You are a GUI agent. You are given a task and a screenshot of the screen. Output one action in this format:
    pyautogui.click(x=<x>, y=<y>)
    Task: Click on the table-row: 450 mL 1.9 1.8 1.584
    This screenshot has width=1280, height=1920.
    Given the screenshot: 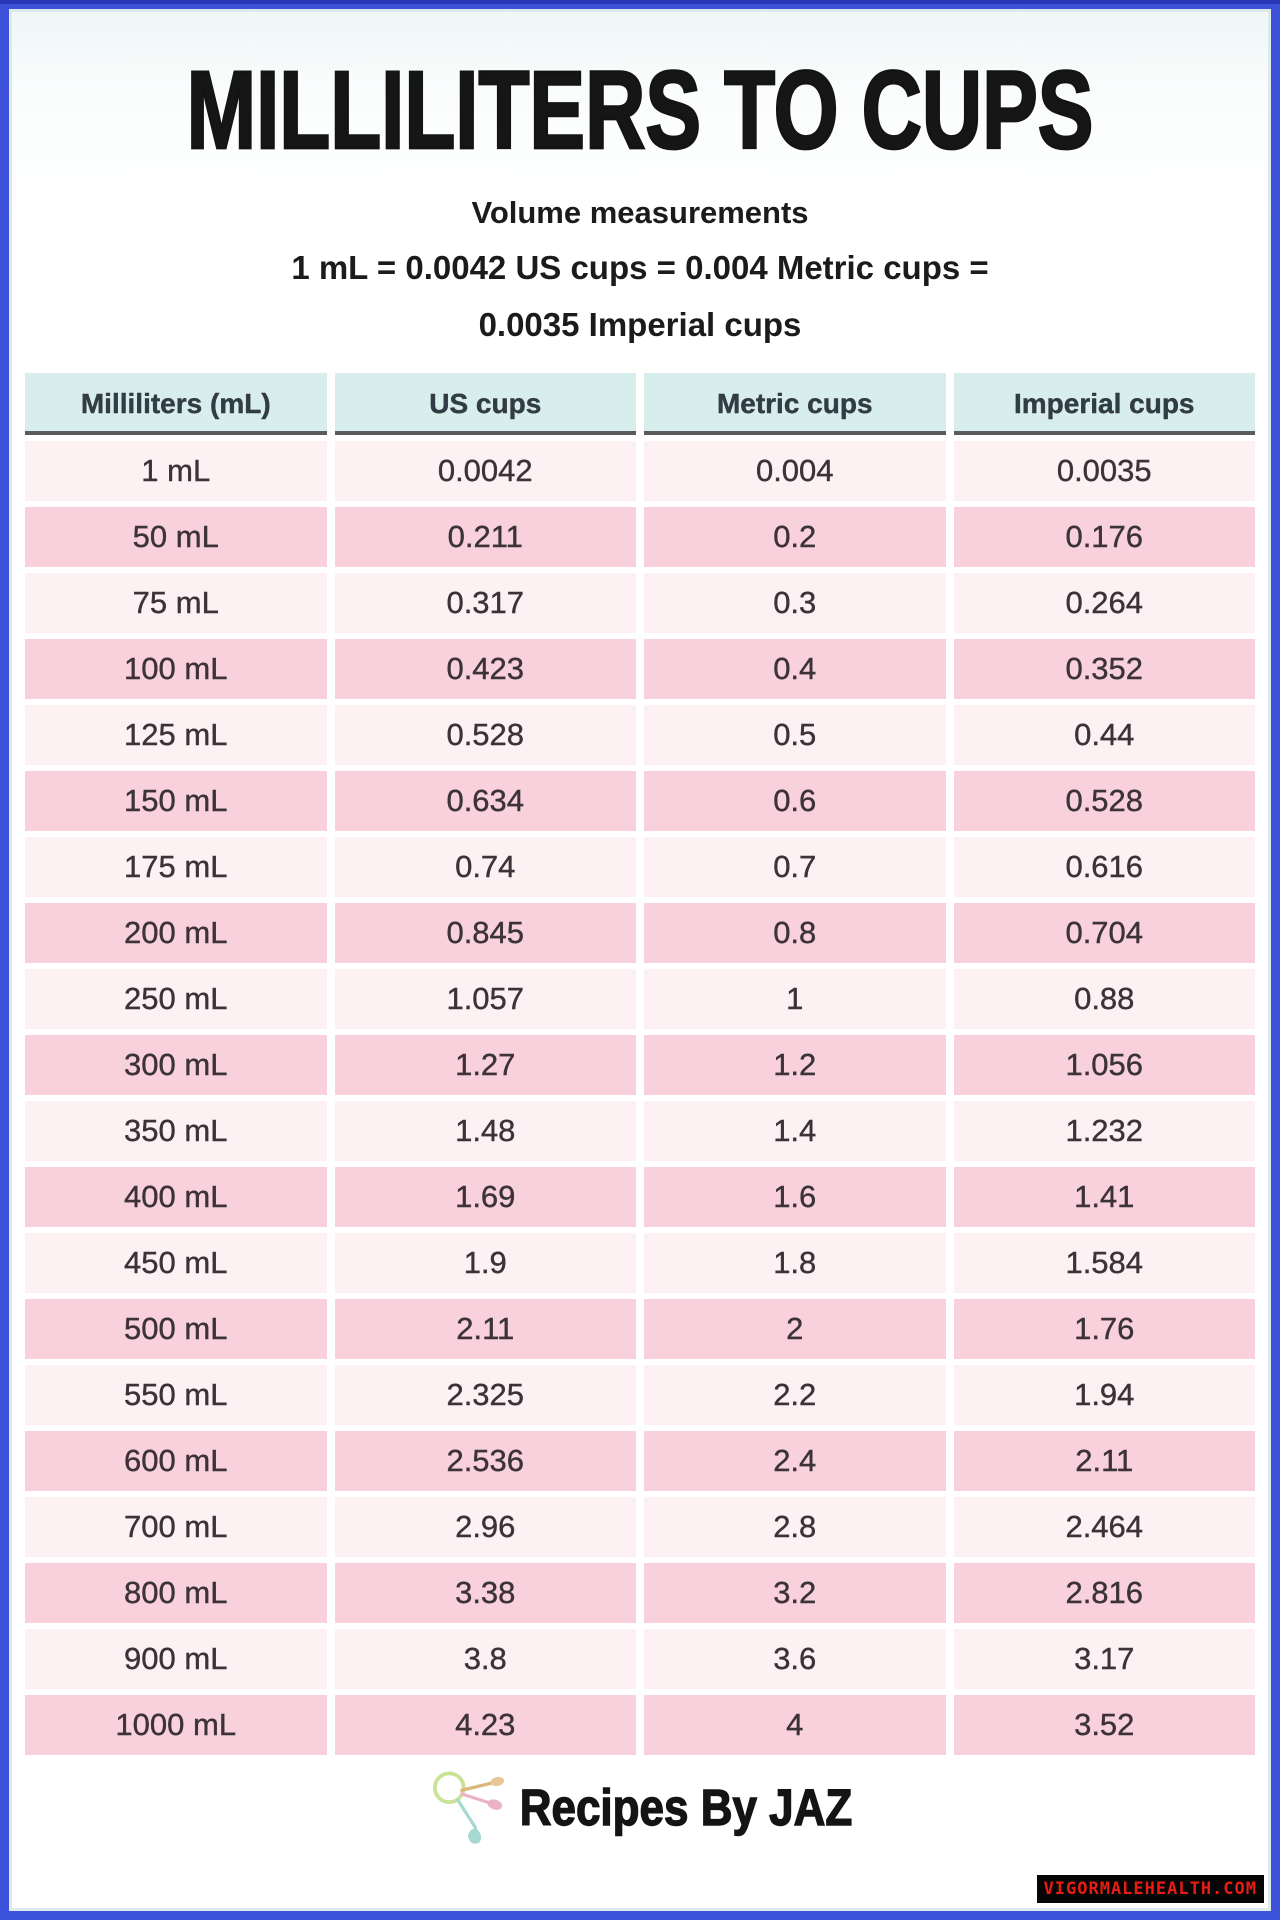 What is the action you would take?
    pyautogui.click(x=640, y=1263)
    